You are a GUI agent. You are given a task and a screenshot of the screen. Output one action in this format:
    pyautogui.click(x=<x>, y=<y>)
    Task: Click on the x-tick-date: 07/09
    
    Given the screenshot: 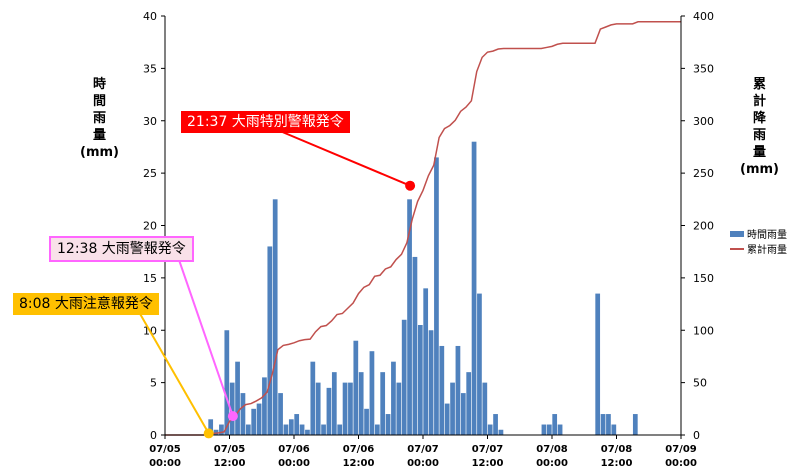 What is the action you would take?
    pyautogui.click(x=681, y=449)
    